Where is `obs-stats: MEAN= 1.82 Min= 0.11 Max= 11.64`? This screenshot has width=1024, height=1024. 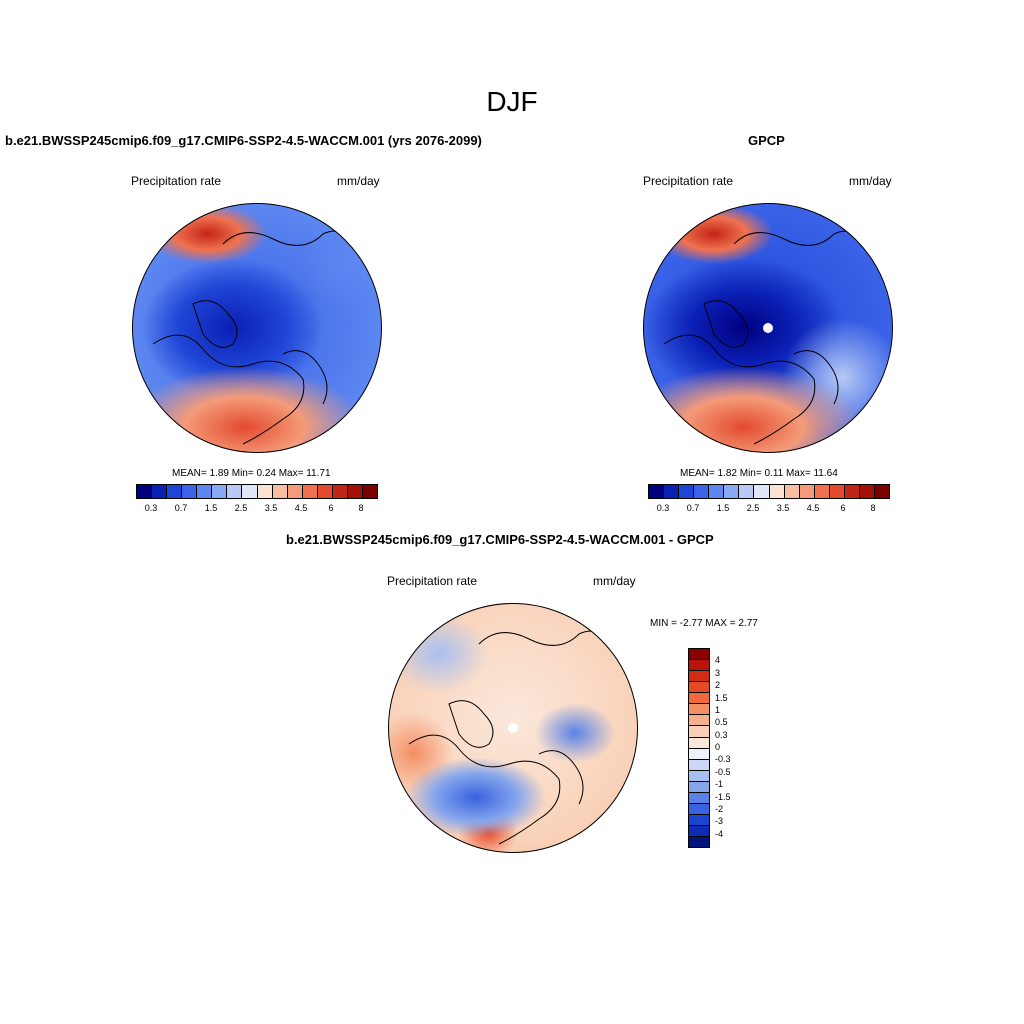 obs-stats: MEAN= 1.82 Min= 0.11 Max= 11.64 is located at coordinates (759, 473).